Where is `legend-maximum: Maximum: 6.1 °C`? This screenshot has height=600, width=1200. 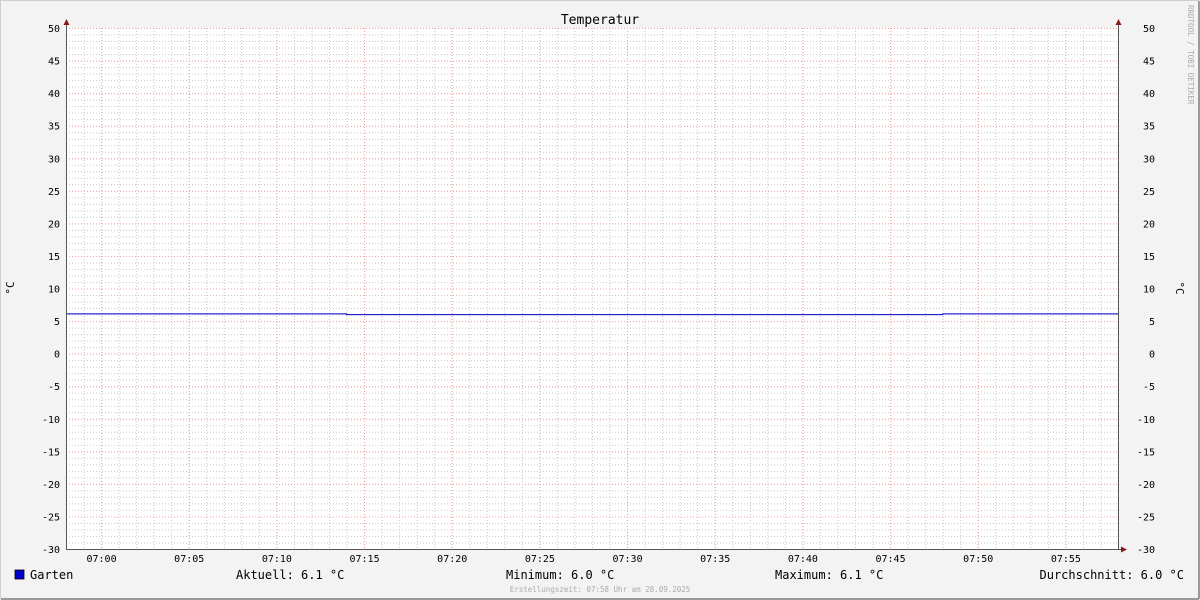 legend-maximum: Maximum: 6.1 °C is located at coordinates (829, 575).